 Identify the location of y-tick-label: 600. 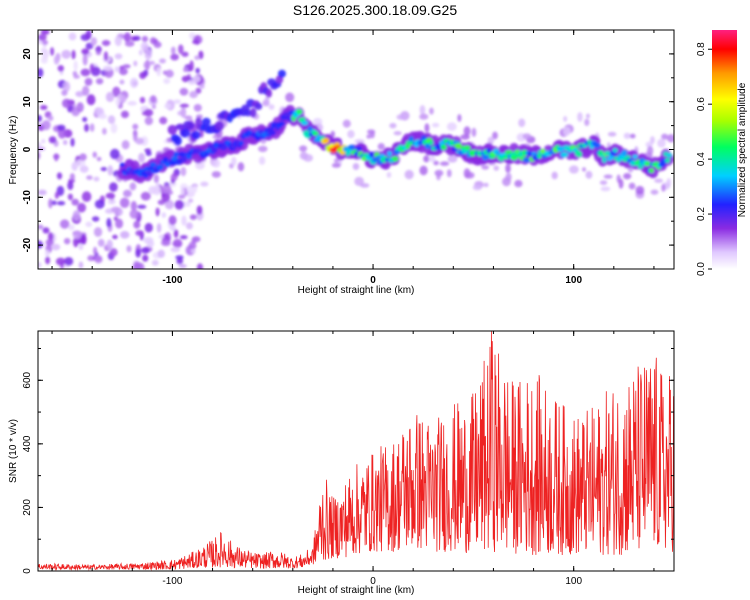
(27, 379).